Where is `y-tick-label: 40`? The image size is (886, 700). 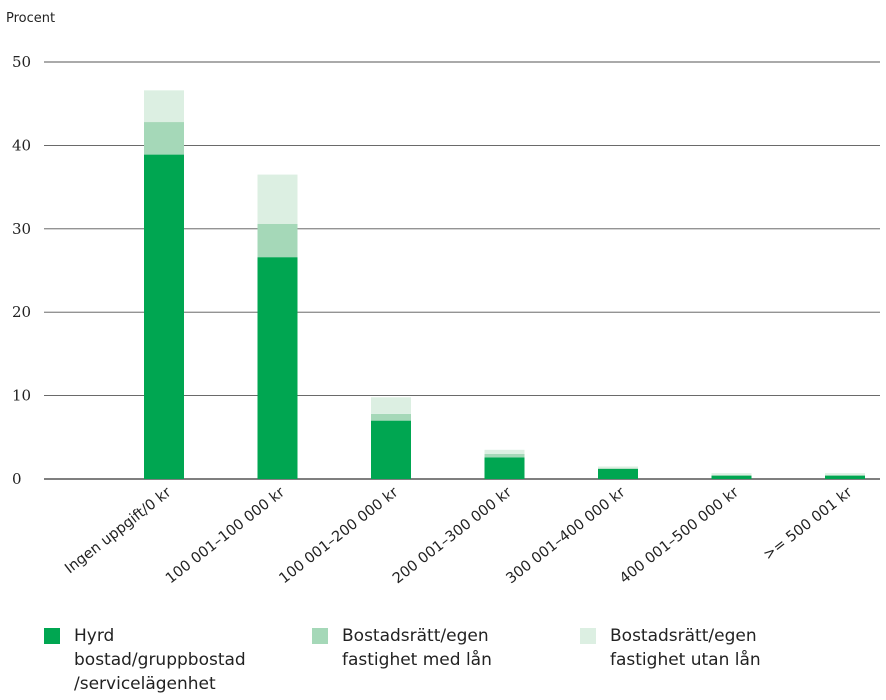 y-tick-label: 40 is located at coordinates (21, 145).